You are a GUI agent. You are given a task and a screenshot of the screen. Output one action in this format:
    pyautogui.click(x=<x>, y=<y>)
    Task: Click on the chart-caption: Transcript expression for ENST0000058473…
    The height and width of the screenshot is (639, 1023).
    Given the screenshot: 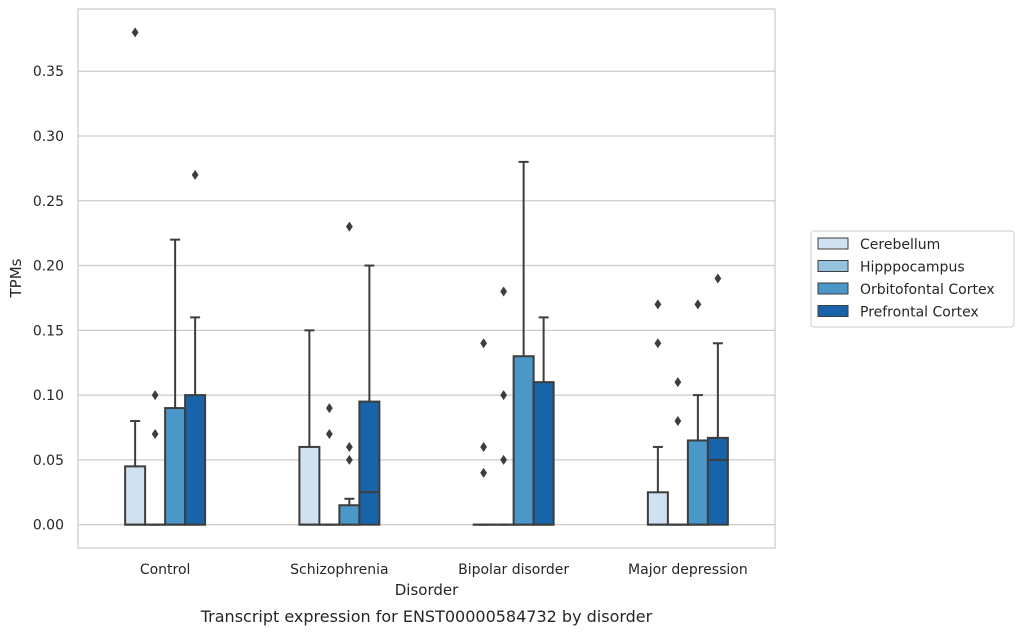 What is the action you would take?
    pyautogui.click(x=426, y=616)
    